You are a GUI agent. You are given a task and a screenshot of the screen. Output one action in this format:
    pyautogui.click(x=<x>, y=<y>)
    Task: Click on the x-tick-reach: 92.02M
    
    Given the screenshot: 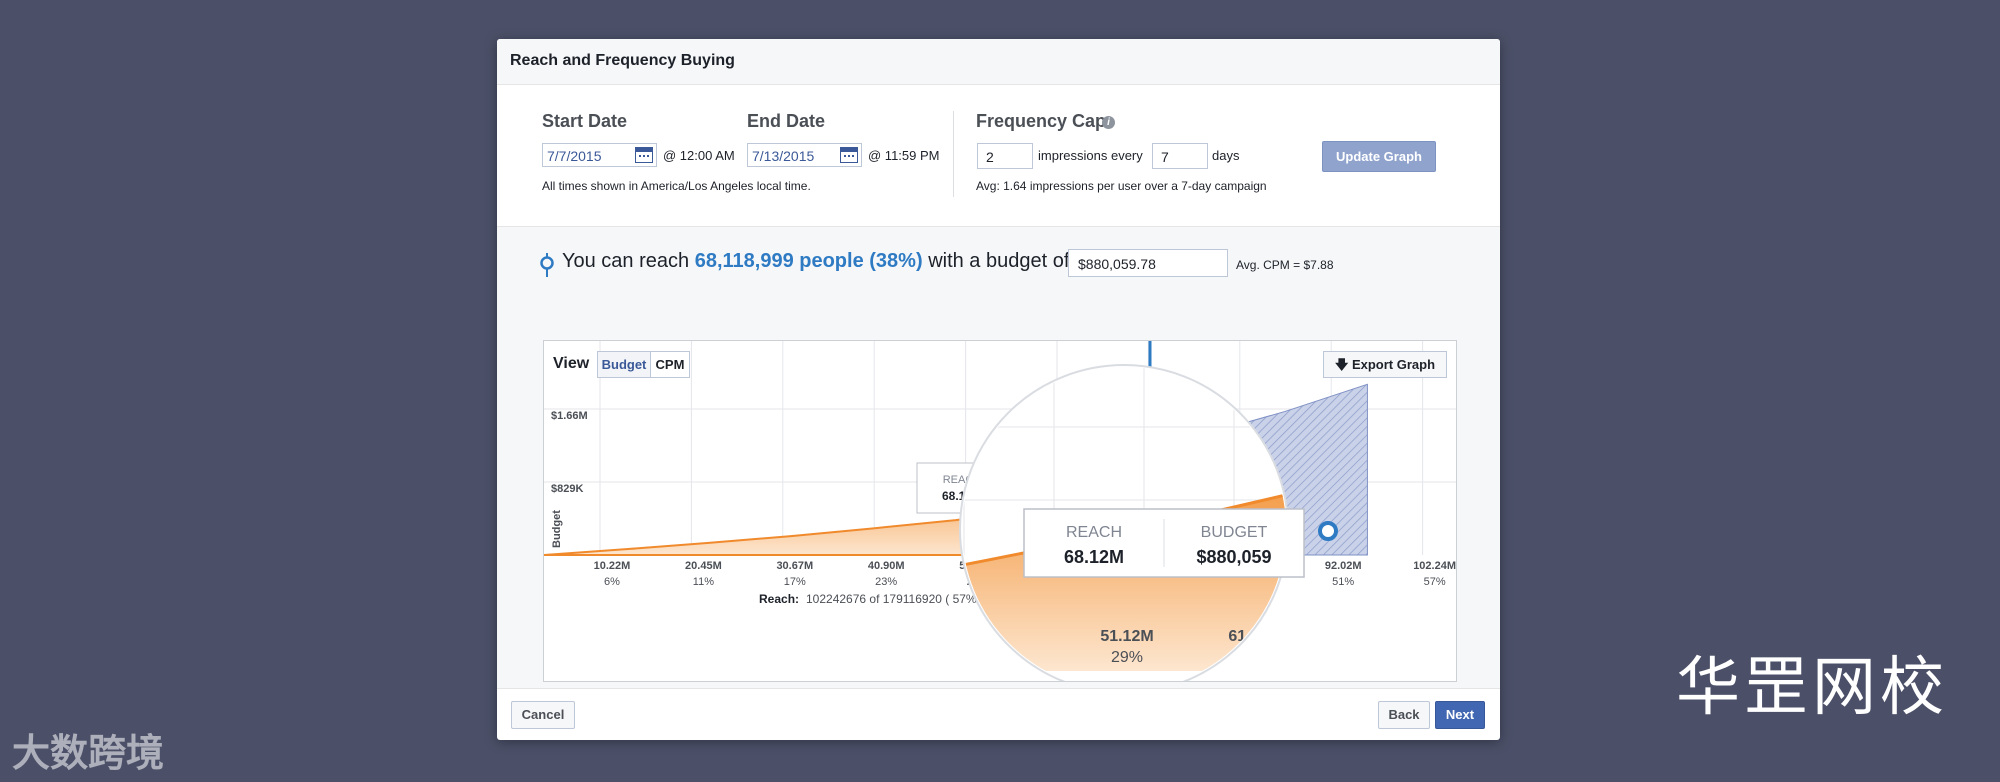 What is the action you would take?
    pyautogui.click(x=1343, y=566)
    